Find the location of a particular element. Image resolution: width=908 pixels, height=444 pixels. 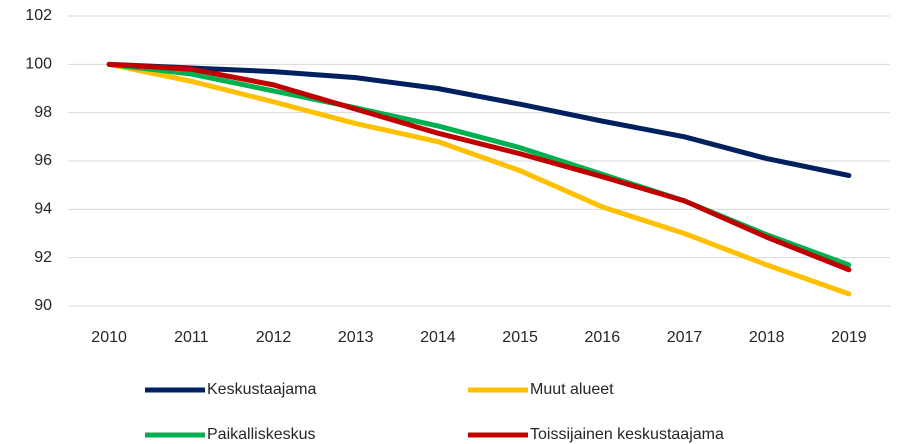

x-tick-label: 2013 is located at coordinates (356, 337).